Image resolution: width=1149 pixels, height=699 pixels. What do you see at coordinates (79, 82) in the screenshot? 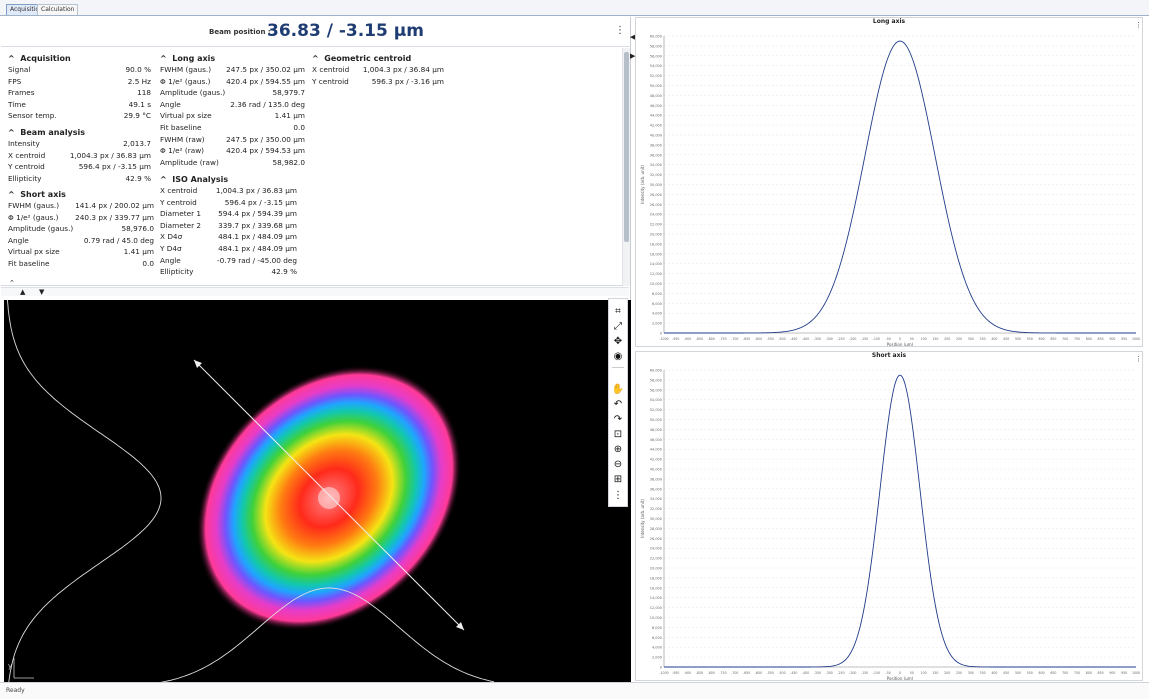
I see `stat-row: FPS 2.5 Hz` at bounding box center [79, 82].